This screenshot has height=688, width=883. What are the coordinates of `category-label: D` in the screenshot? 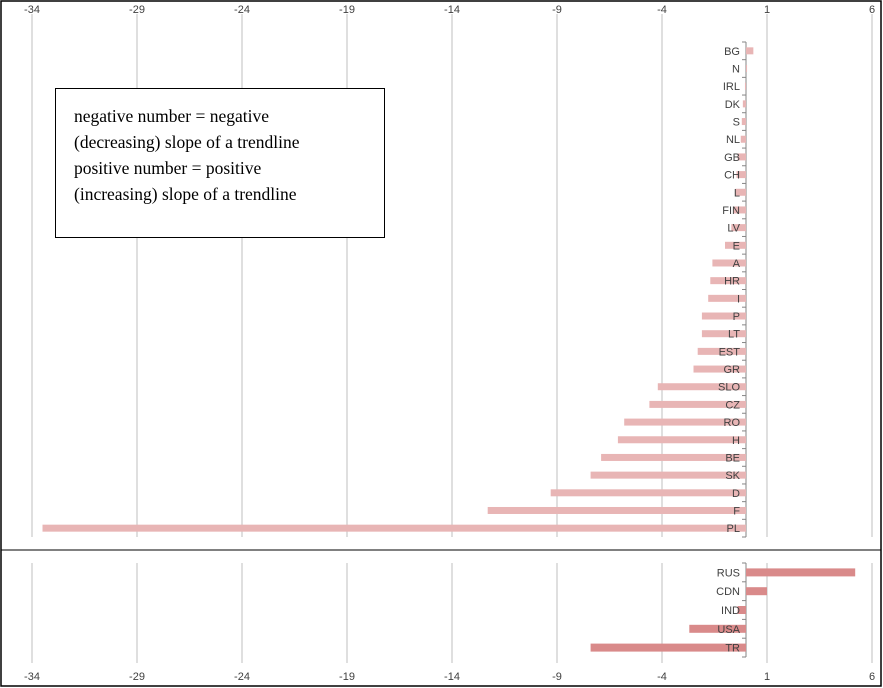 It's located at (736, 494).